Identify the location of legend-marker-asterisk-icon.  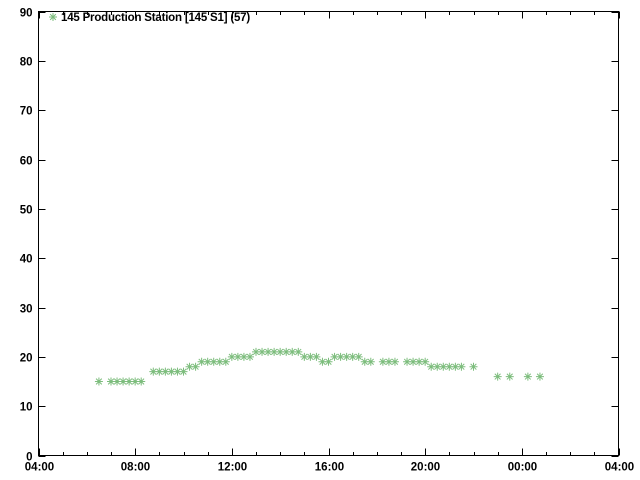
(53, 17).